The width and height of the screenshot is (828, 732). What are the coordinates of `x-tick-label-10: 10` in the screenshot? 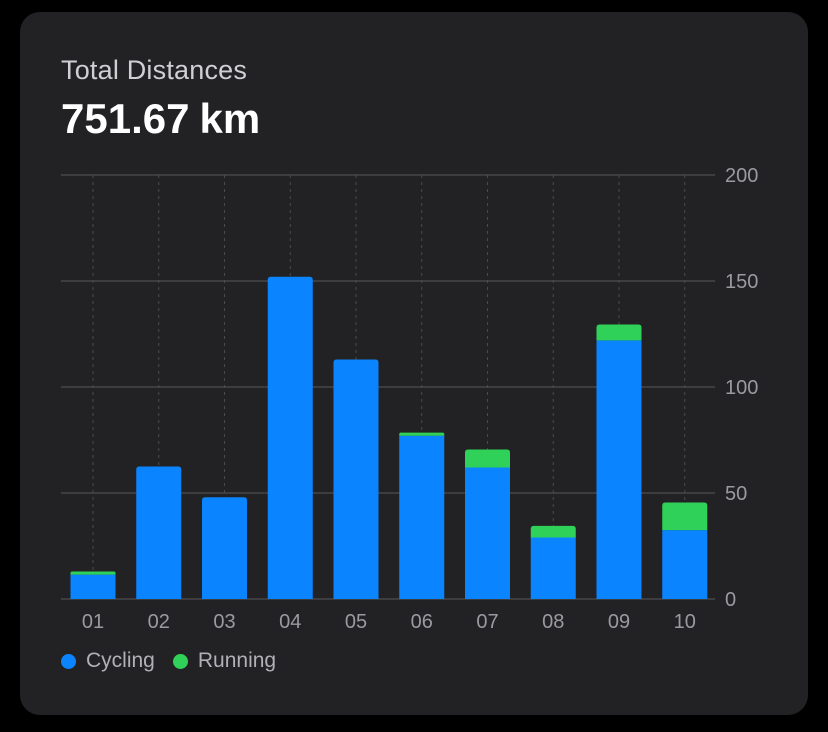 It's located at (685, 622).